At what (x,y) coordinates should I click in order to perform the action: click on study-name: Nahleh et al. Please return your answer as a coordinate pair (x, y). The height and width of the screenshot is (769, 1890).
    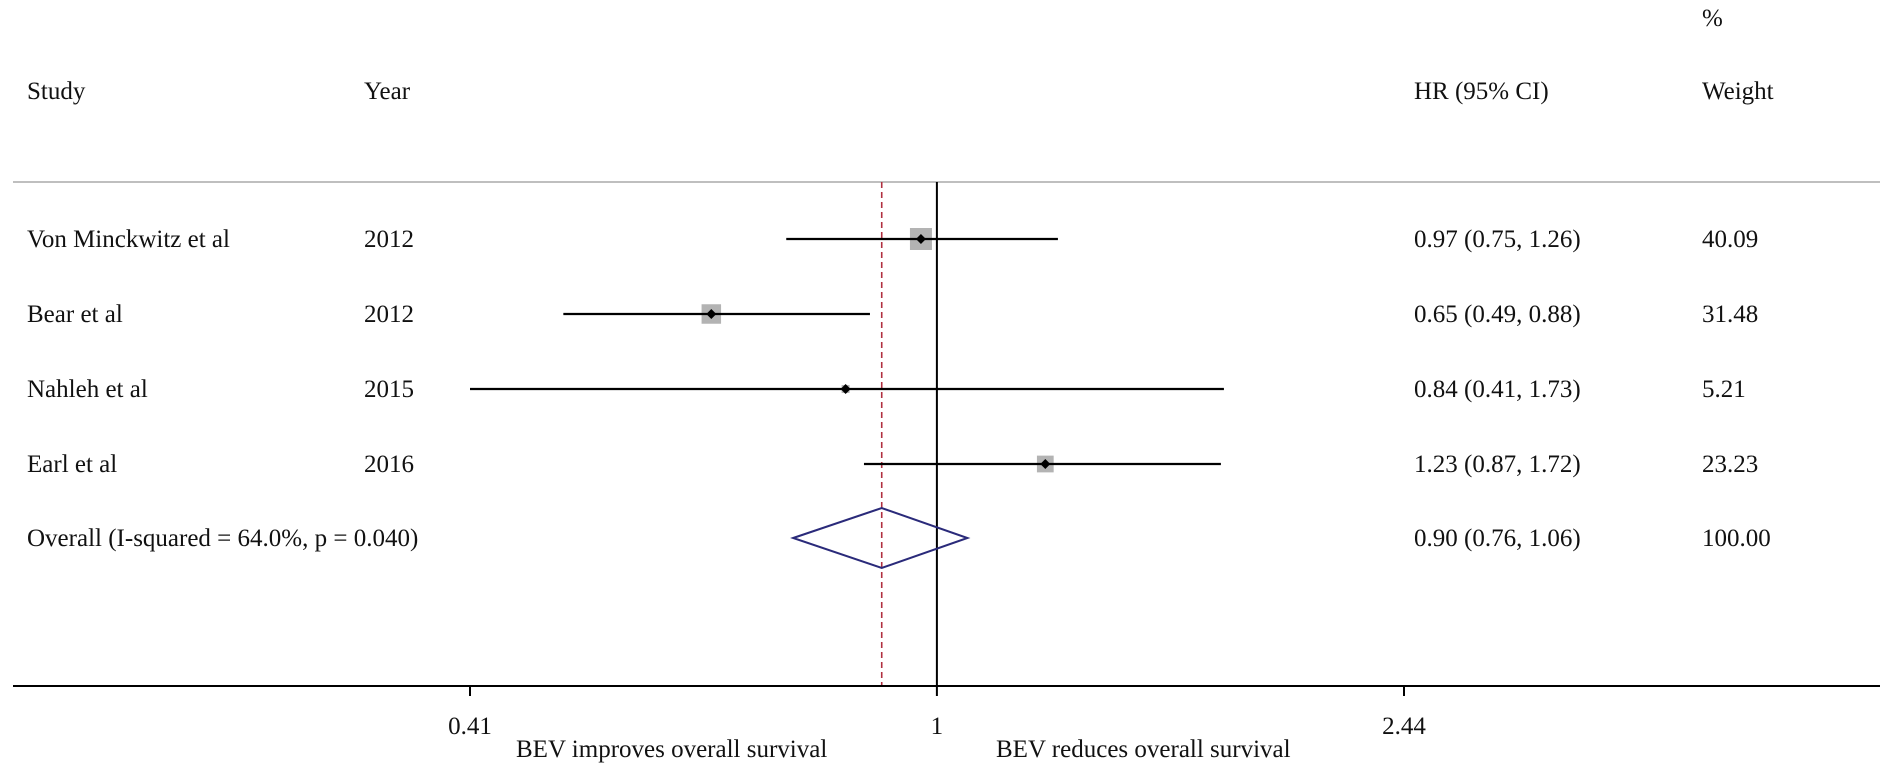
    Looking at the image, I should click on (87, 389).